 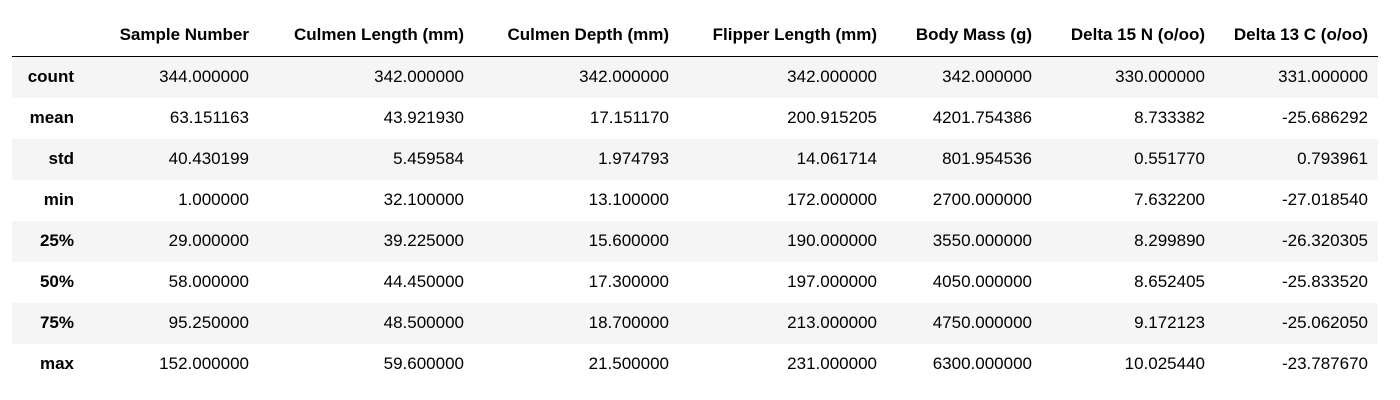 I want to click on table-cell: 32.100000, so click(x=423, y=199).